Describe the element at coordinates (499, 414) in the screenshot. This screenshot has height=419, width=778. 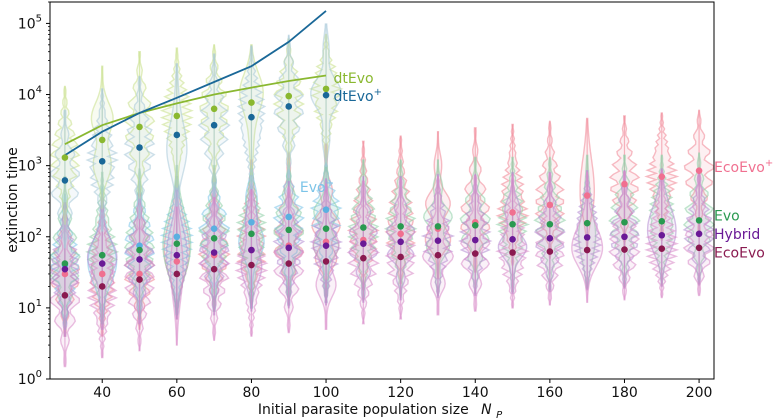
I see `x-axis-title-subscript: P` at that location.